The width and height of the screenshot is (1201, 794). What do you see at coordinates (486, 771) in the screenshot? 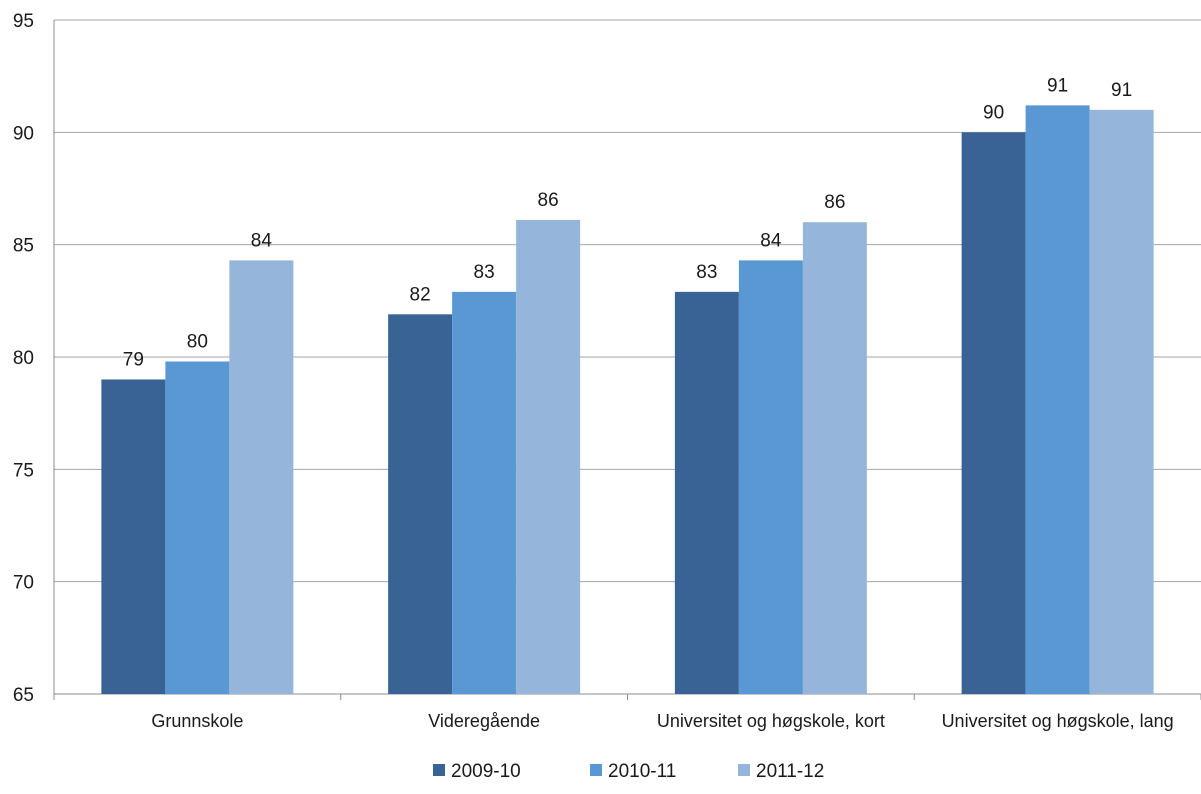
I see `legend-label: 2009-10` at bounding box center [486, 771].